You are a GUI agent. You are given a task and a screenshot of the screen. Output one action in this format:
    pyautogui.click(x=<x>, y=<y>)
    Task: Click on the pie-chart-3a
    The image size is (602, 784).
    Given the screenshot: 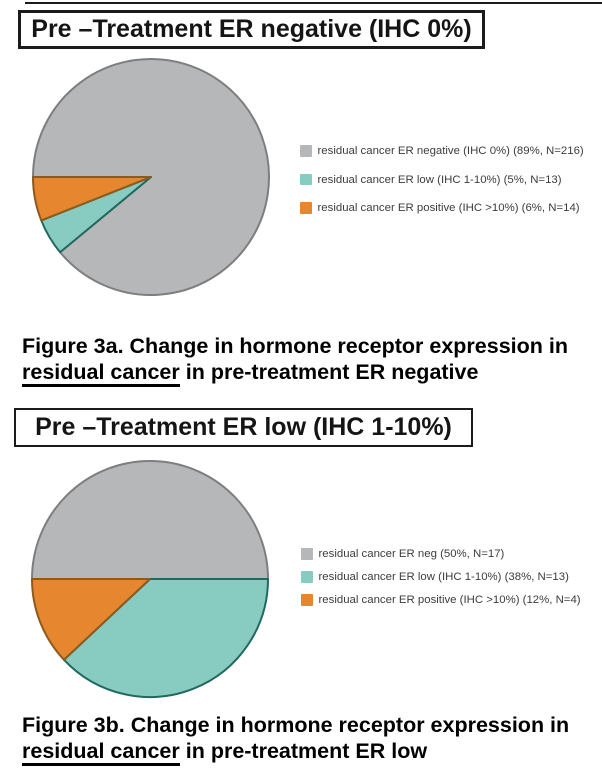 What is the action you would take?
    pyautogui.click(x=151, y=177)
    